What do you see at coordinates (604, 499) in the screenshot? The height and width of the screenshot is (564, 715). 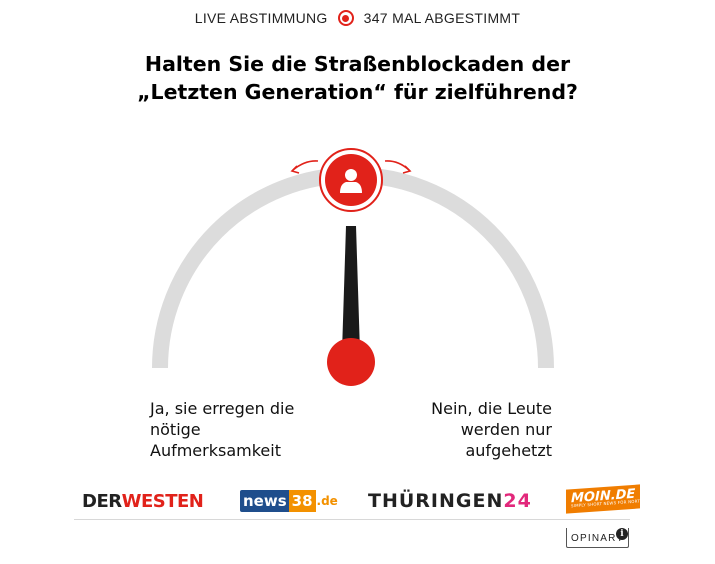 I see `moin-logo: MOIN.DE SIMPLY SHORT NEWS FOR NORTH` at bounding box center [604, 499].